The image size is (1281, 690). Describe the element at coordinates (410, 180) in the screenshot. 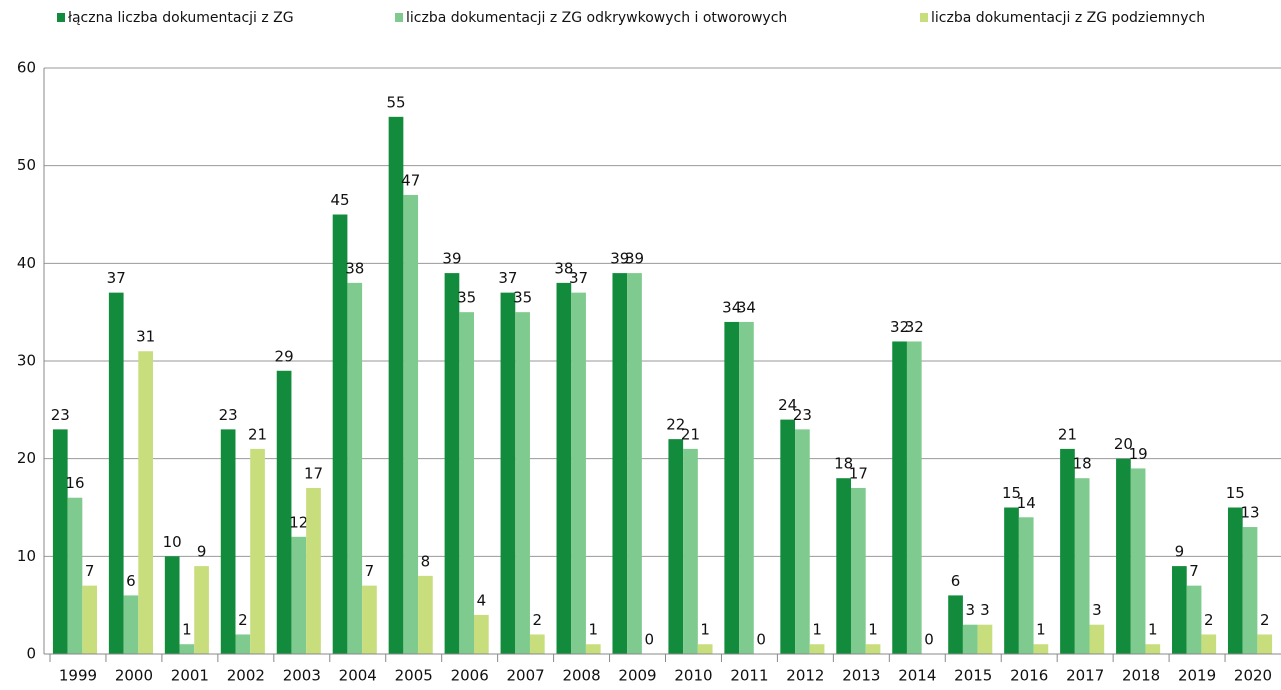

I see `value-label: 47` at that location.